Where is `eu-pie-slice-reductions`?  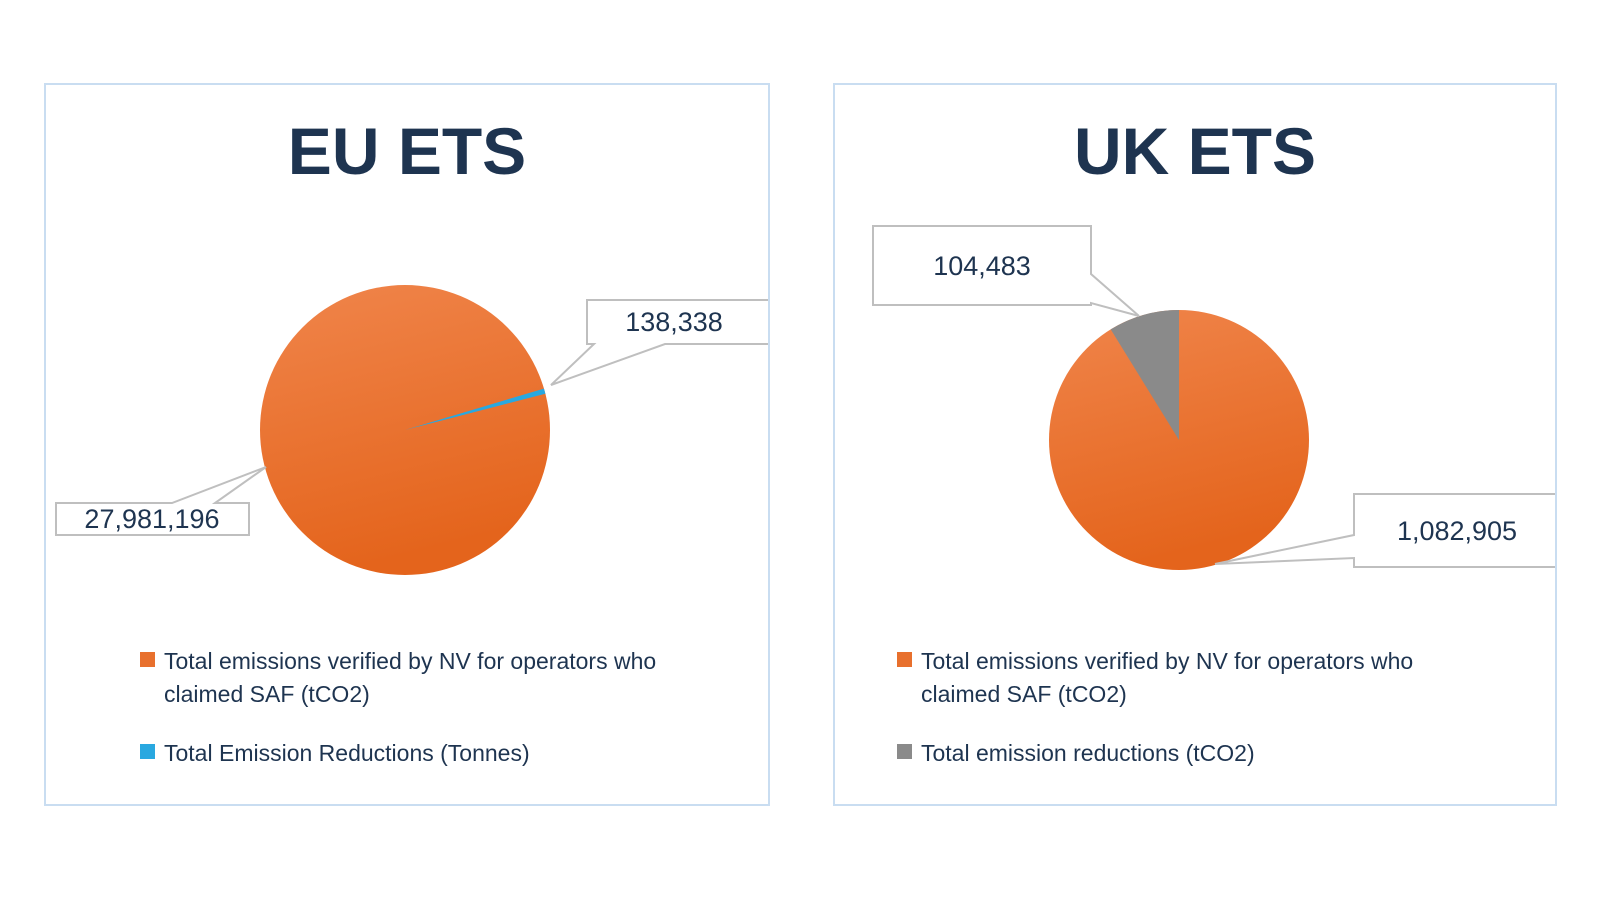 eu-pie-slice-reductions is located at coordinates (475, 409).